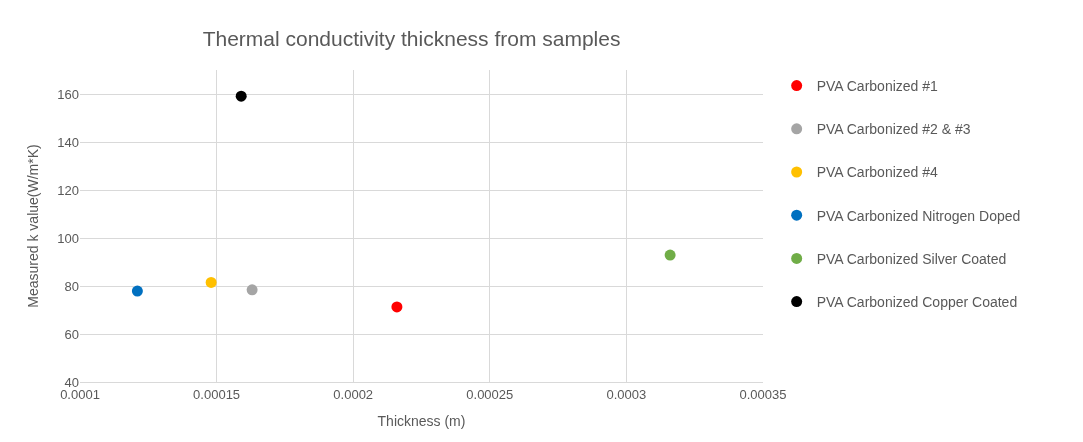  Describe the element at coordinates (918, 215) in the screenshot. I see `legend-label: PVA Carbonized Nitrogen Doped` at that location.